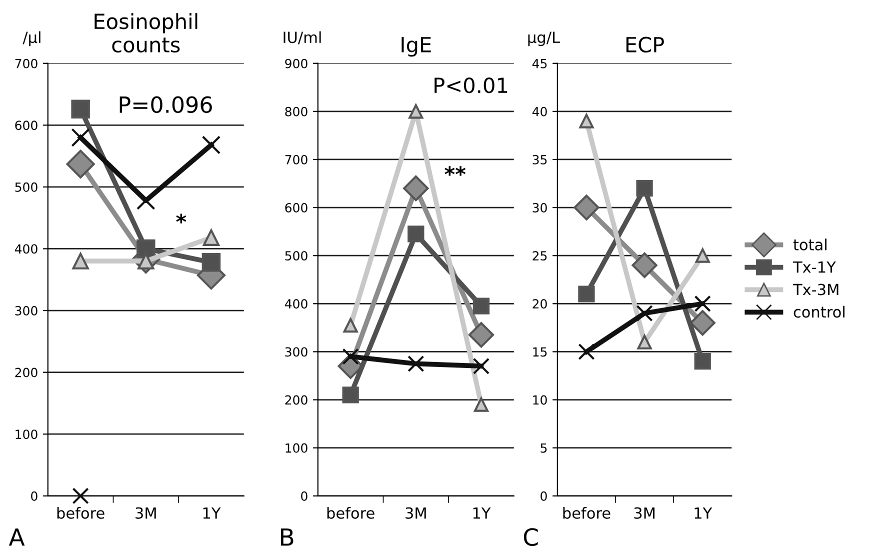  Describe the element at coordinates (31, 38) in the screenshot. I see `y-axis-title: /μl` at that location.